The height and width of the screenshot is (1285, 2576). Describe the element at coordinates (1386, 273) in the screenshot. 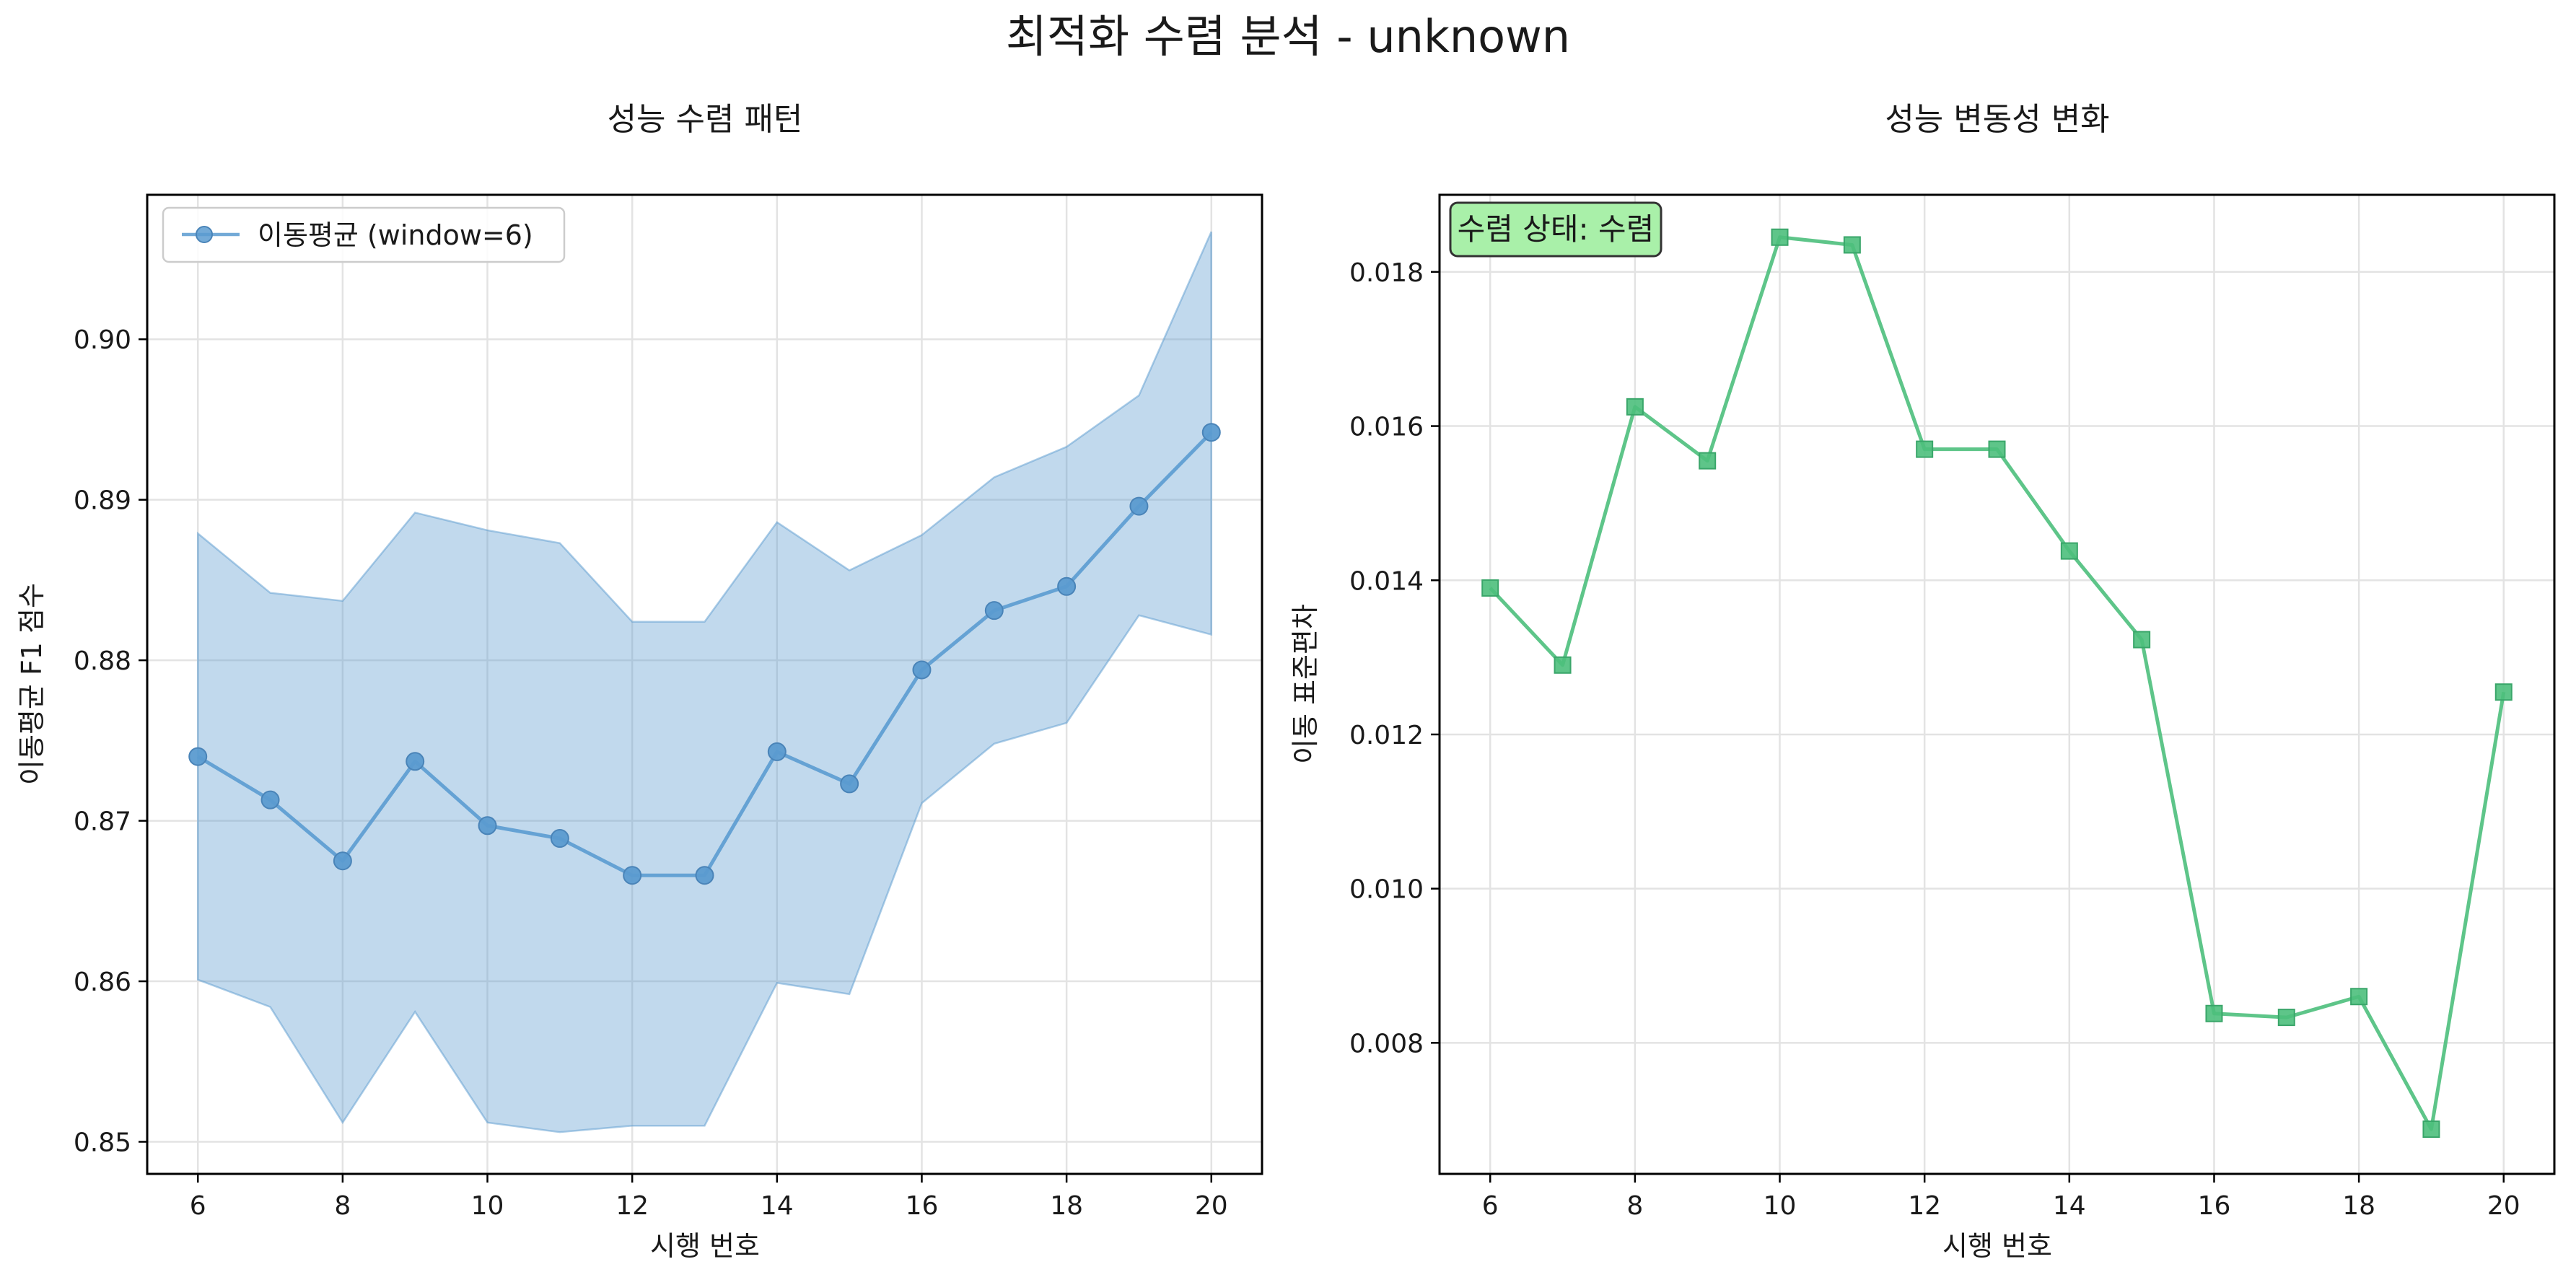

I see `y-tick-label: 0.018` at that location.